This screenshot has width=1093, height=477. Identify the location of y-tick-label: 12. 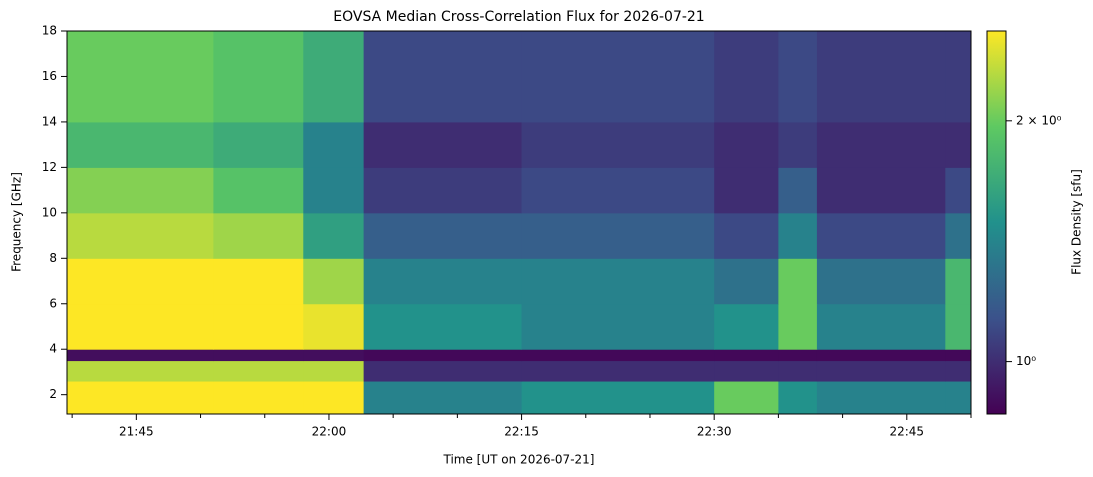
(49, 167).